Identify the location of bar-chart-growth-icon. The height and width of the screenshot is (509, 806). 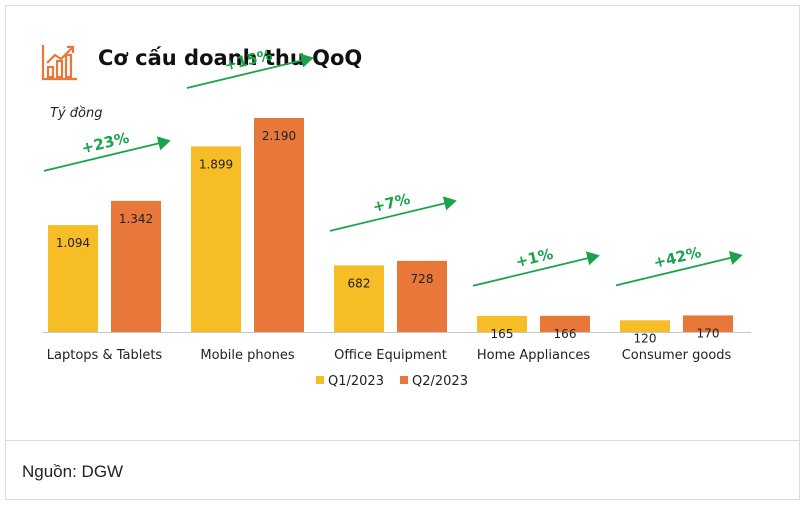
(59, 63).